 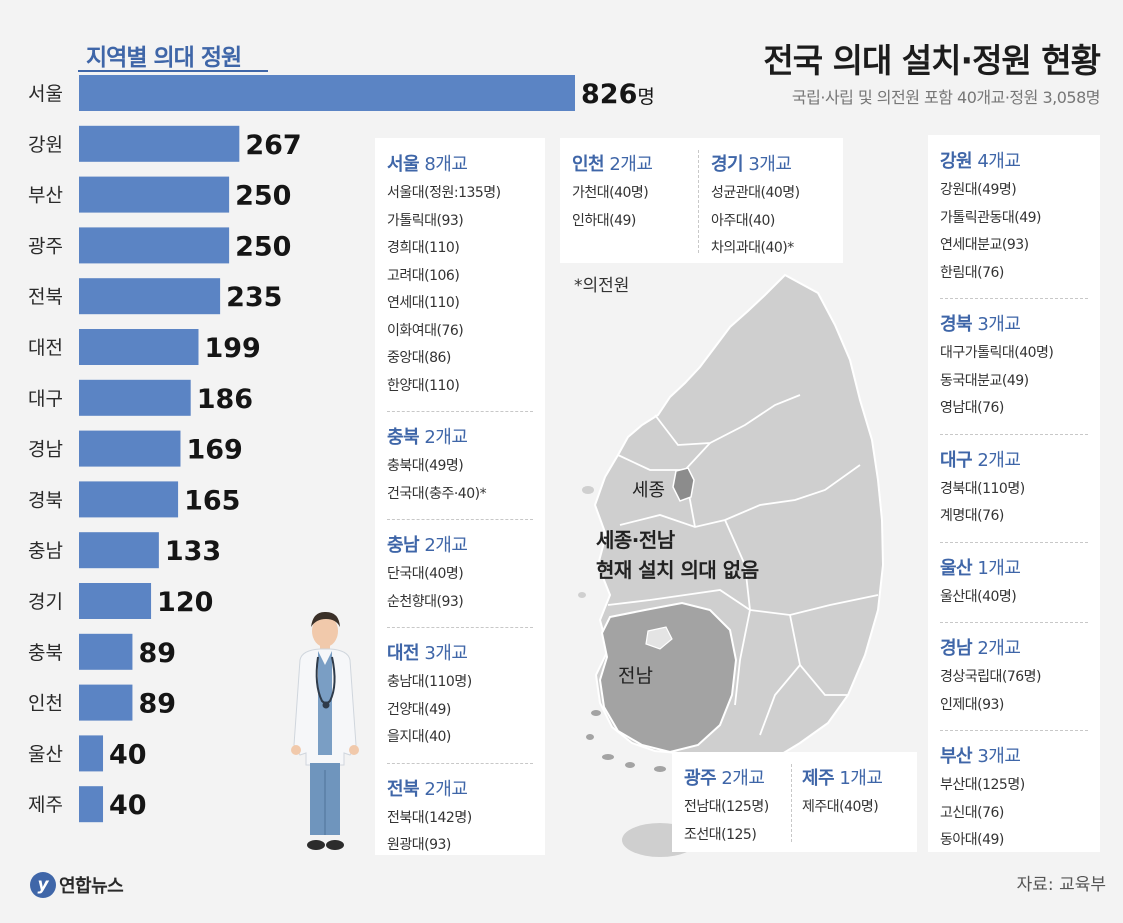 I want to click on map-caption-line2: 현재 설치 의대 없음, so click(x=677, y=570).